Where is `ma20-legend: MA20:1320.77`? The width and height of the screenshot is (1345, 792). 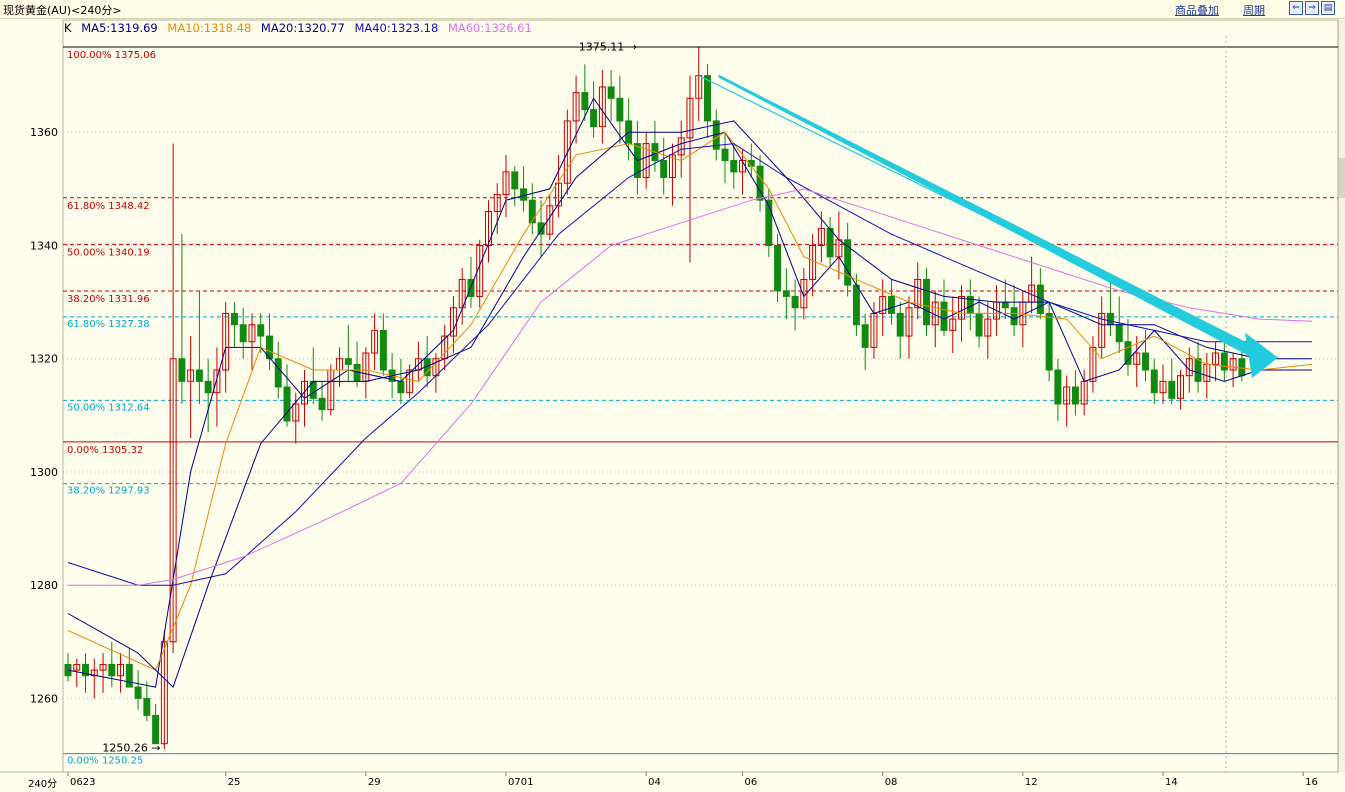
ma20-legend: MA20:1320.77 is located at coordinates (302, 28).